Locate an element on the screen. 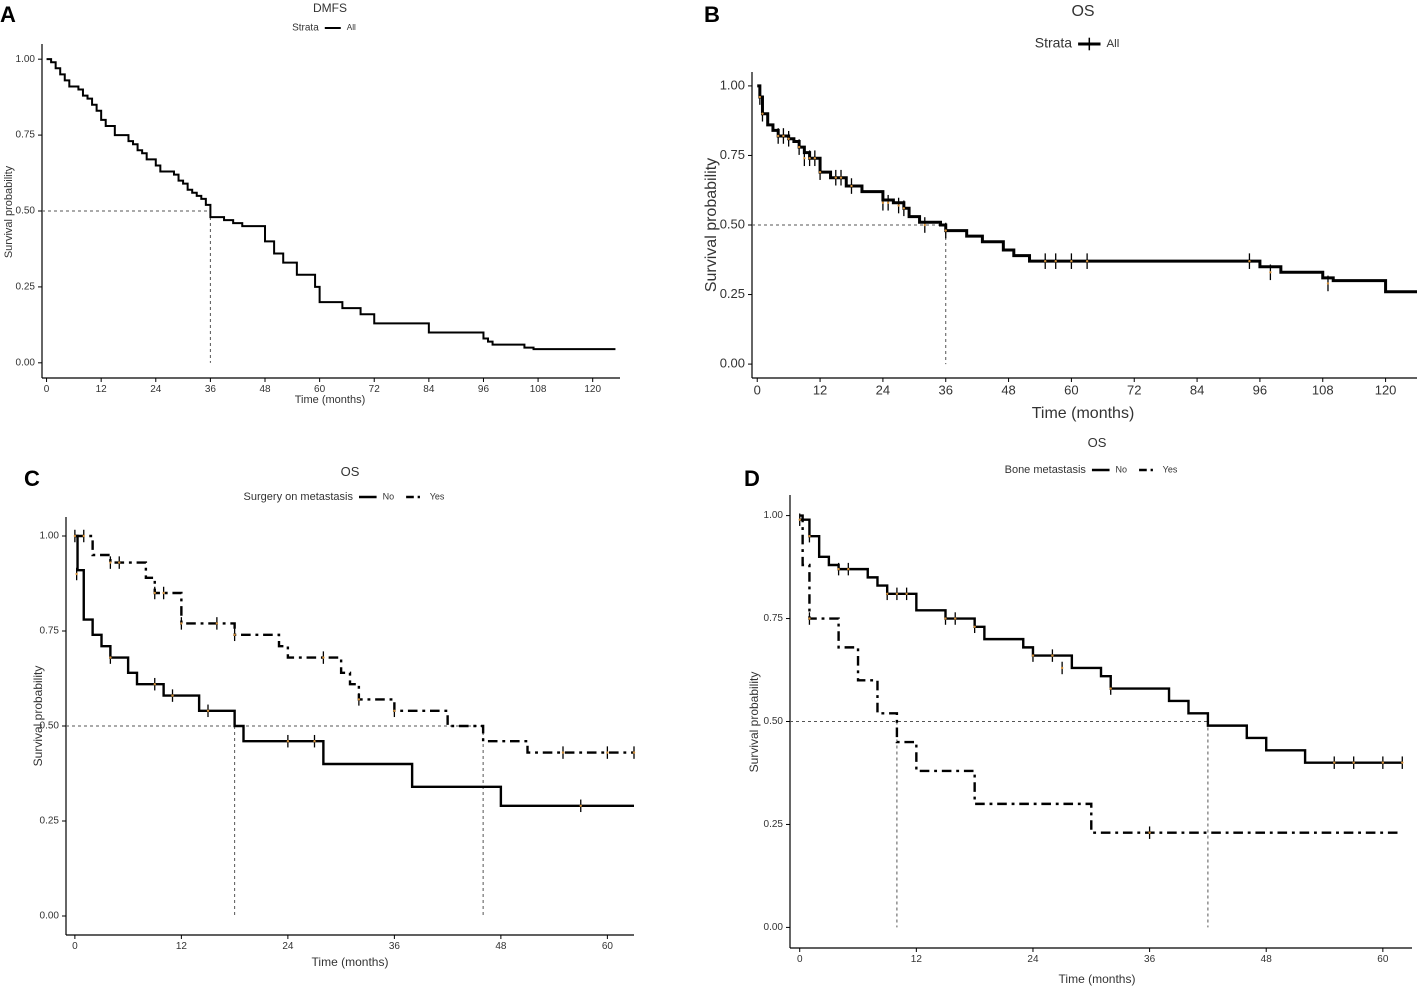  y-tick-label: 0.50 is located at coordinates (774, 721).